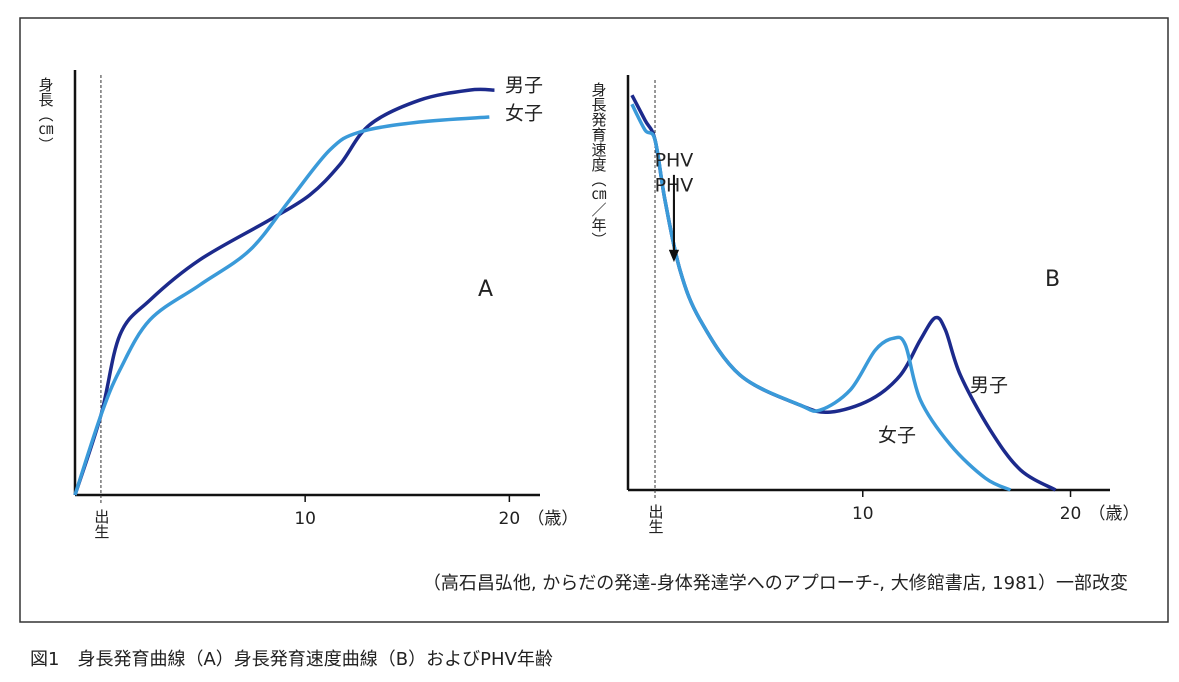  I want to click on annotation: PHV, so click(674, 160).